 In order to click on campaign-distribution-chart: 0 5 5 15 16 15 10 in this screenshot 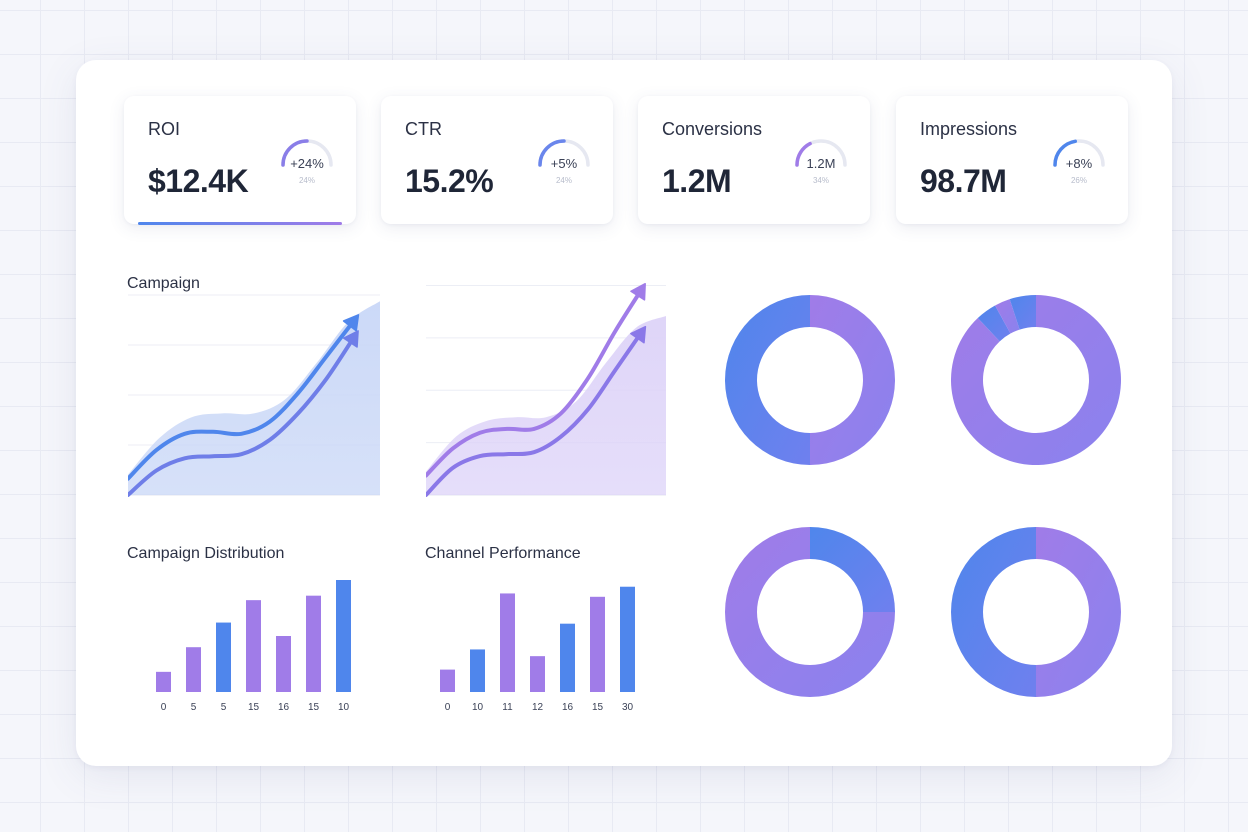, I will do `click(253, 646)`.